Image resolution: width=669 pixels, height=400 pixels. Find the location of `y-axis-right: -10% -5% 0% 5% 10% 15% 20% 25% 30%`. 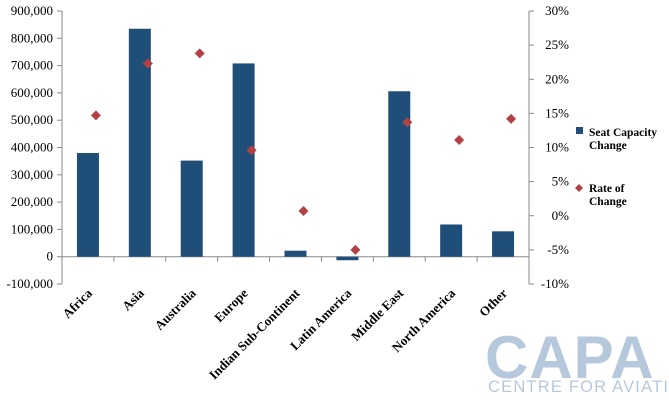

y-axis-right: -10% -5% 0% 5% 10% 15% 20% 25% 30% is located at coordinates (549, 147).